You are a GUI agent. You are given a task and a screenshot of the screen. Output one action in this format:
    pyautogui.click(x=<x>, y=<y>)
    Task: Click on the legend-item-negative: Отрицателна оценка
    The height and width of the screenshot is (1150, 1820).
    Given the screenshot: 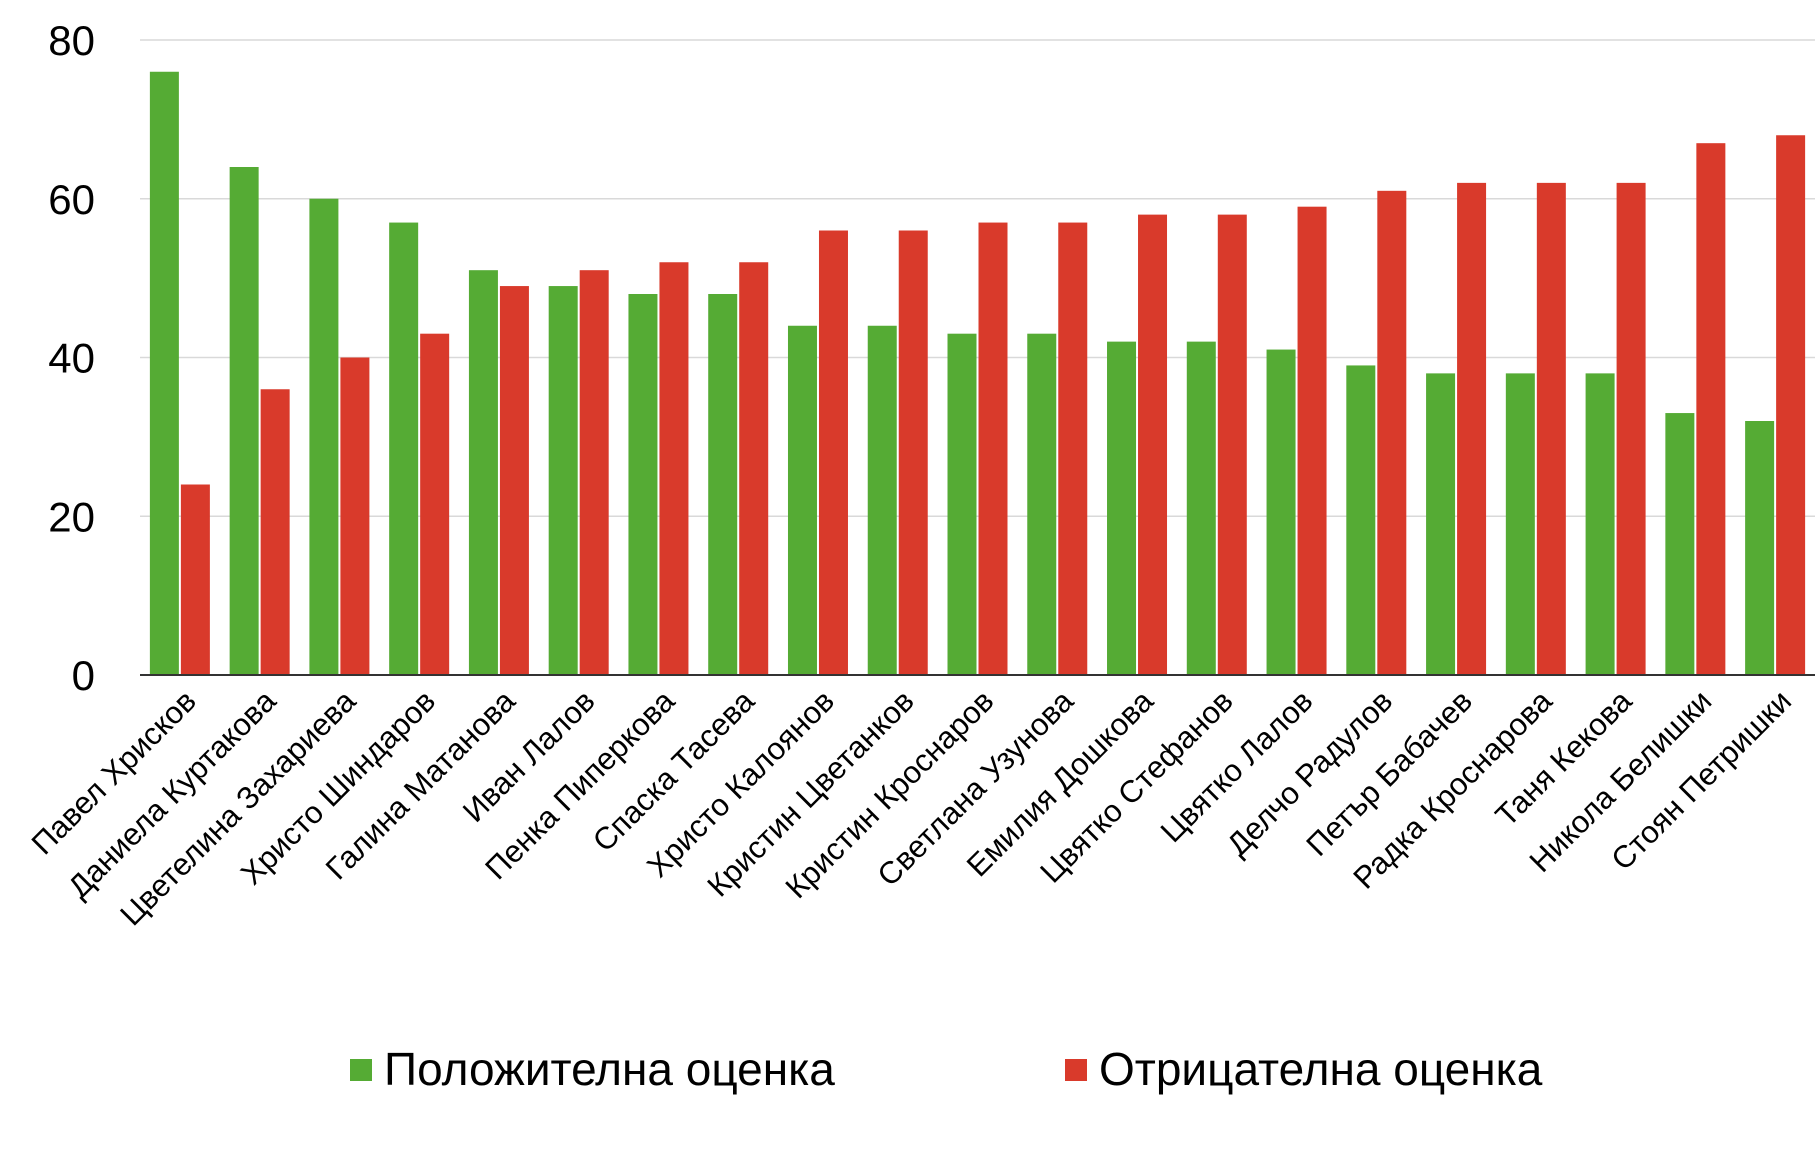 What is the action you would take?
    pyautogui.click(x=1304, y=1069)
    